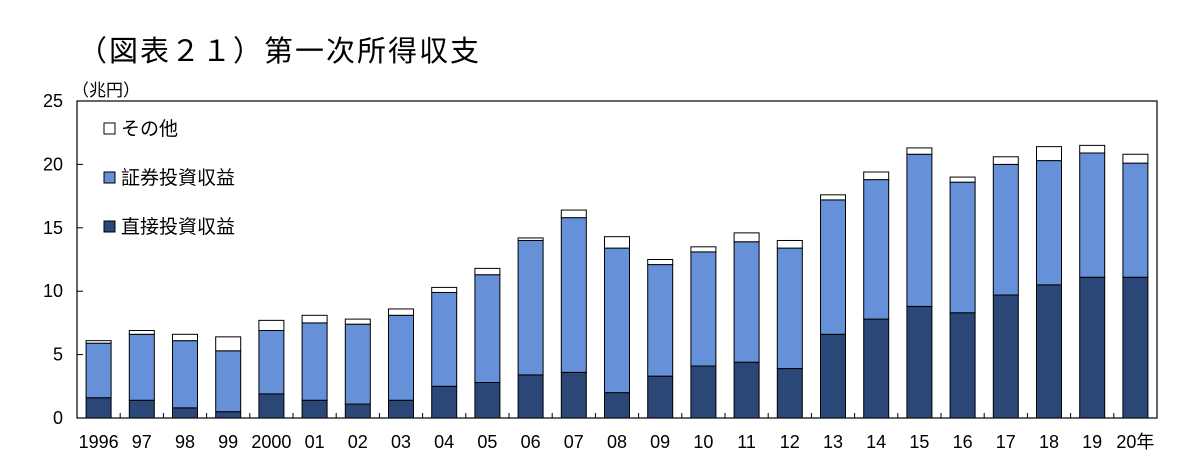  What do you see at coordinates (1006, 442) in the screenshot?
I see `x-tick-label: 17` at bounding box center [1006, 442].